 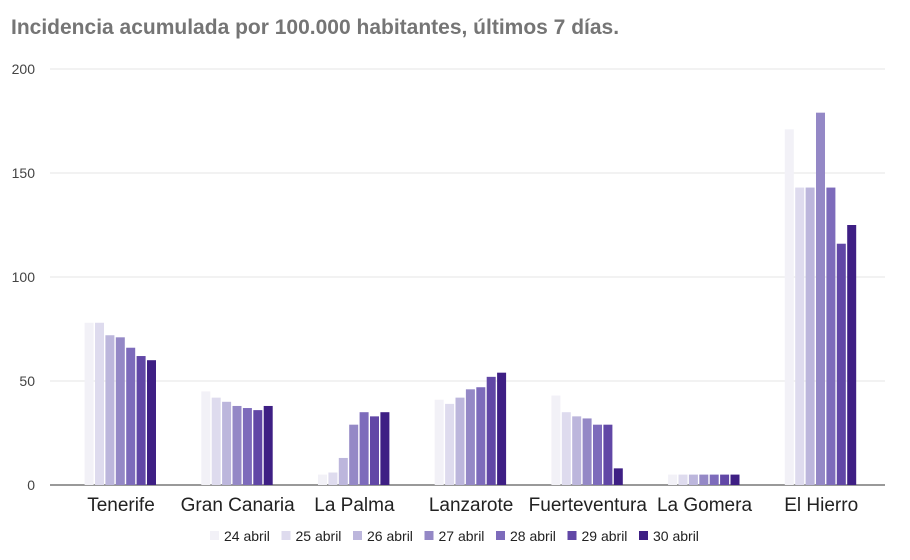 I want to click on y-tick-label: 200, so click(x=24, y=69).